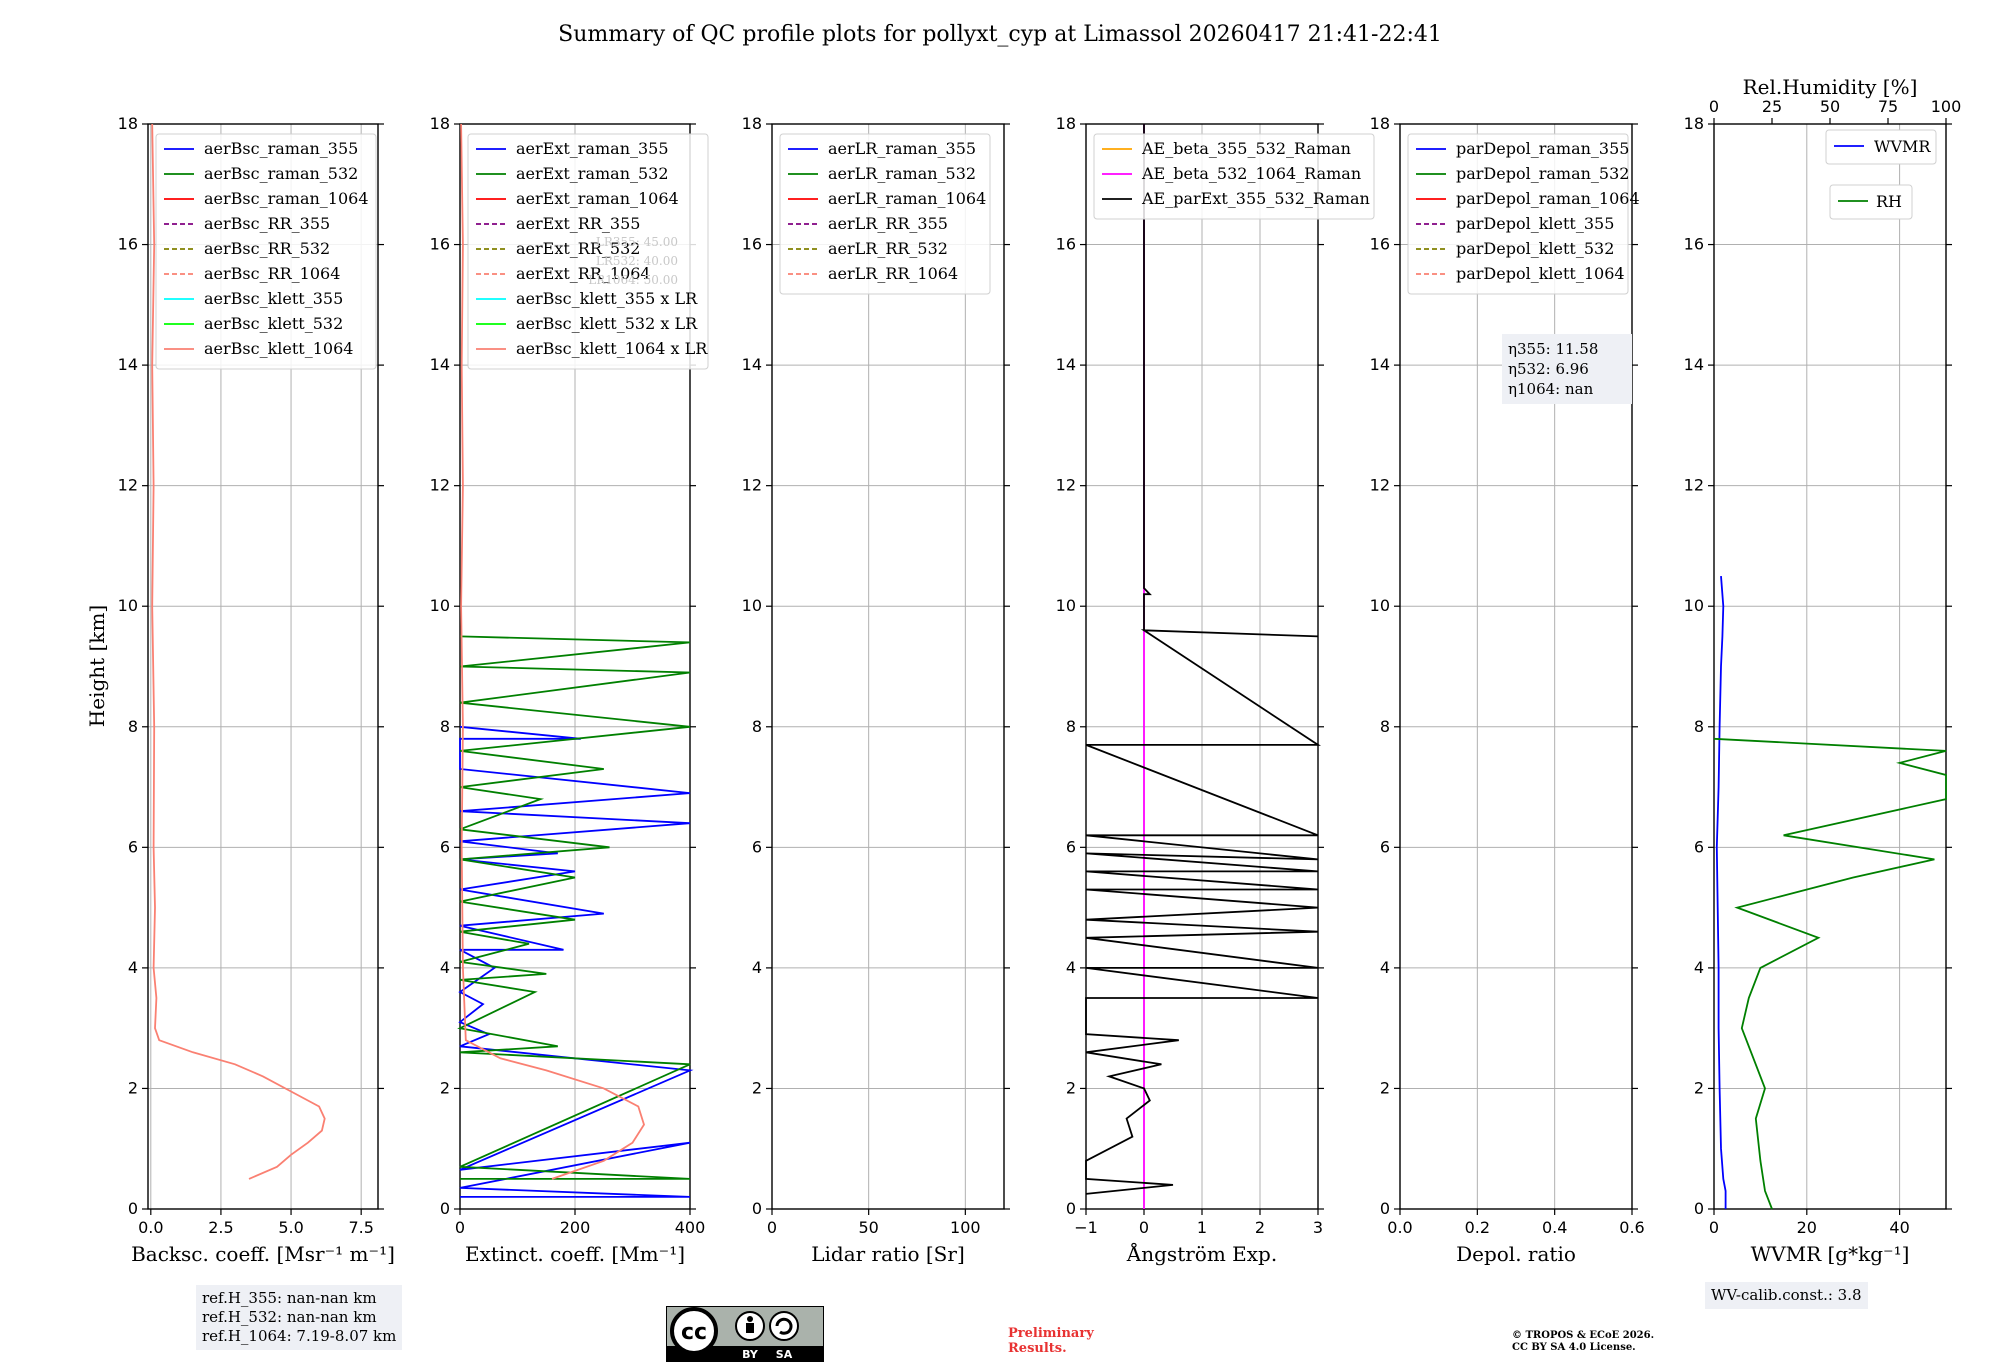  Describe the element at coordinates (1385, 846) in the screenshot. I see `panel-depolarization-ytick-label: 6` at that location.